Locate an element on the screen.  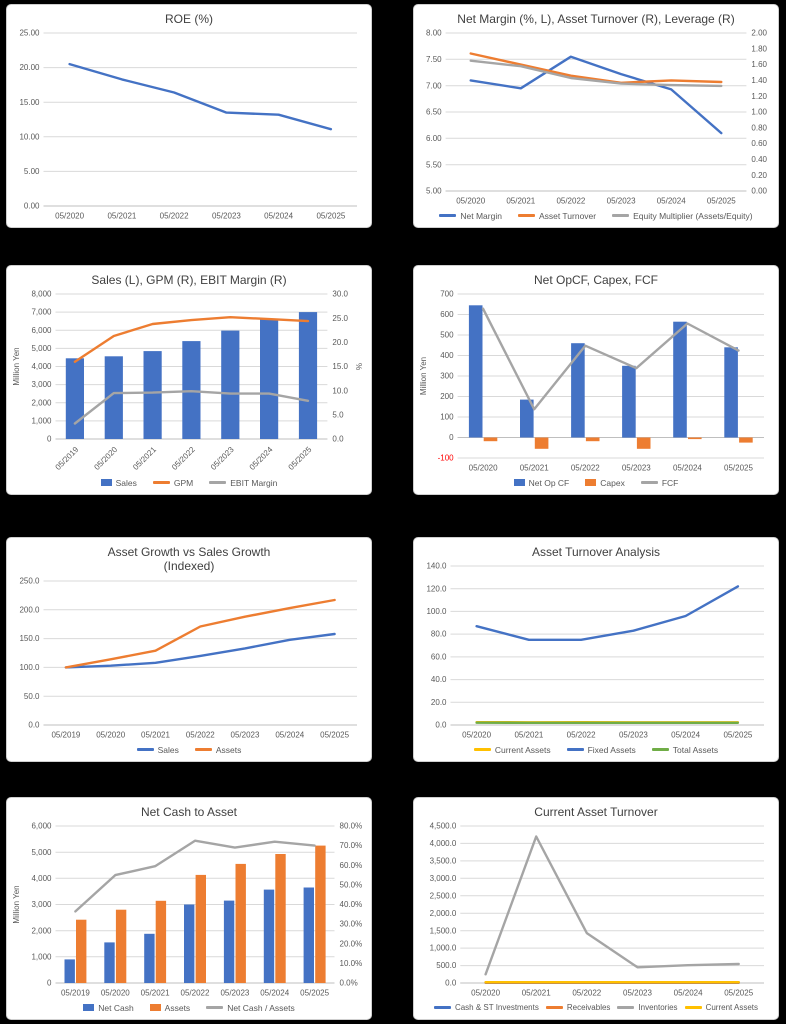
legend-item-sales: Sales is located at coordinates (118, 483).